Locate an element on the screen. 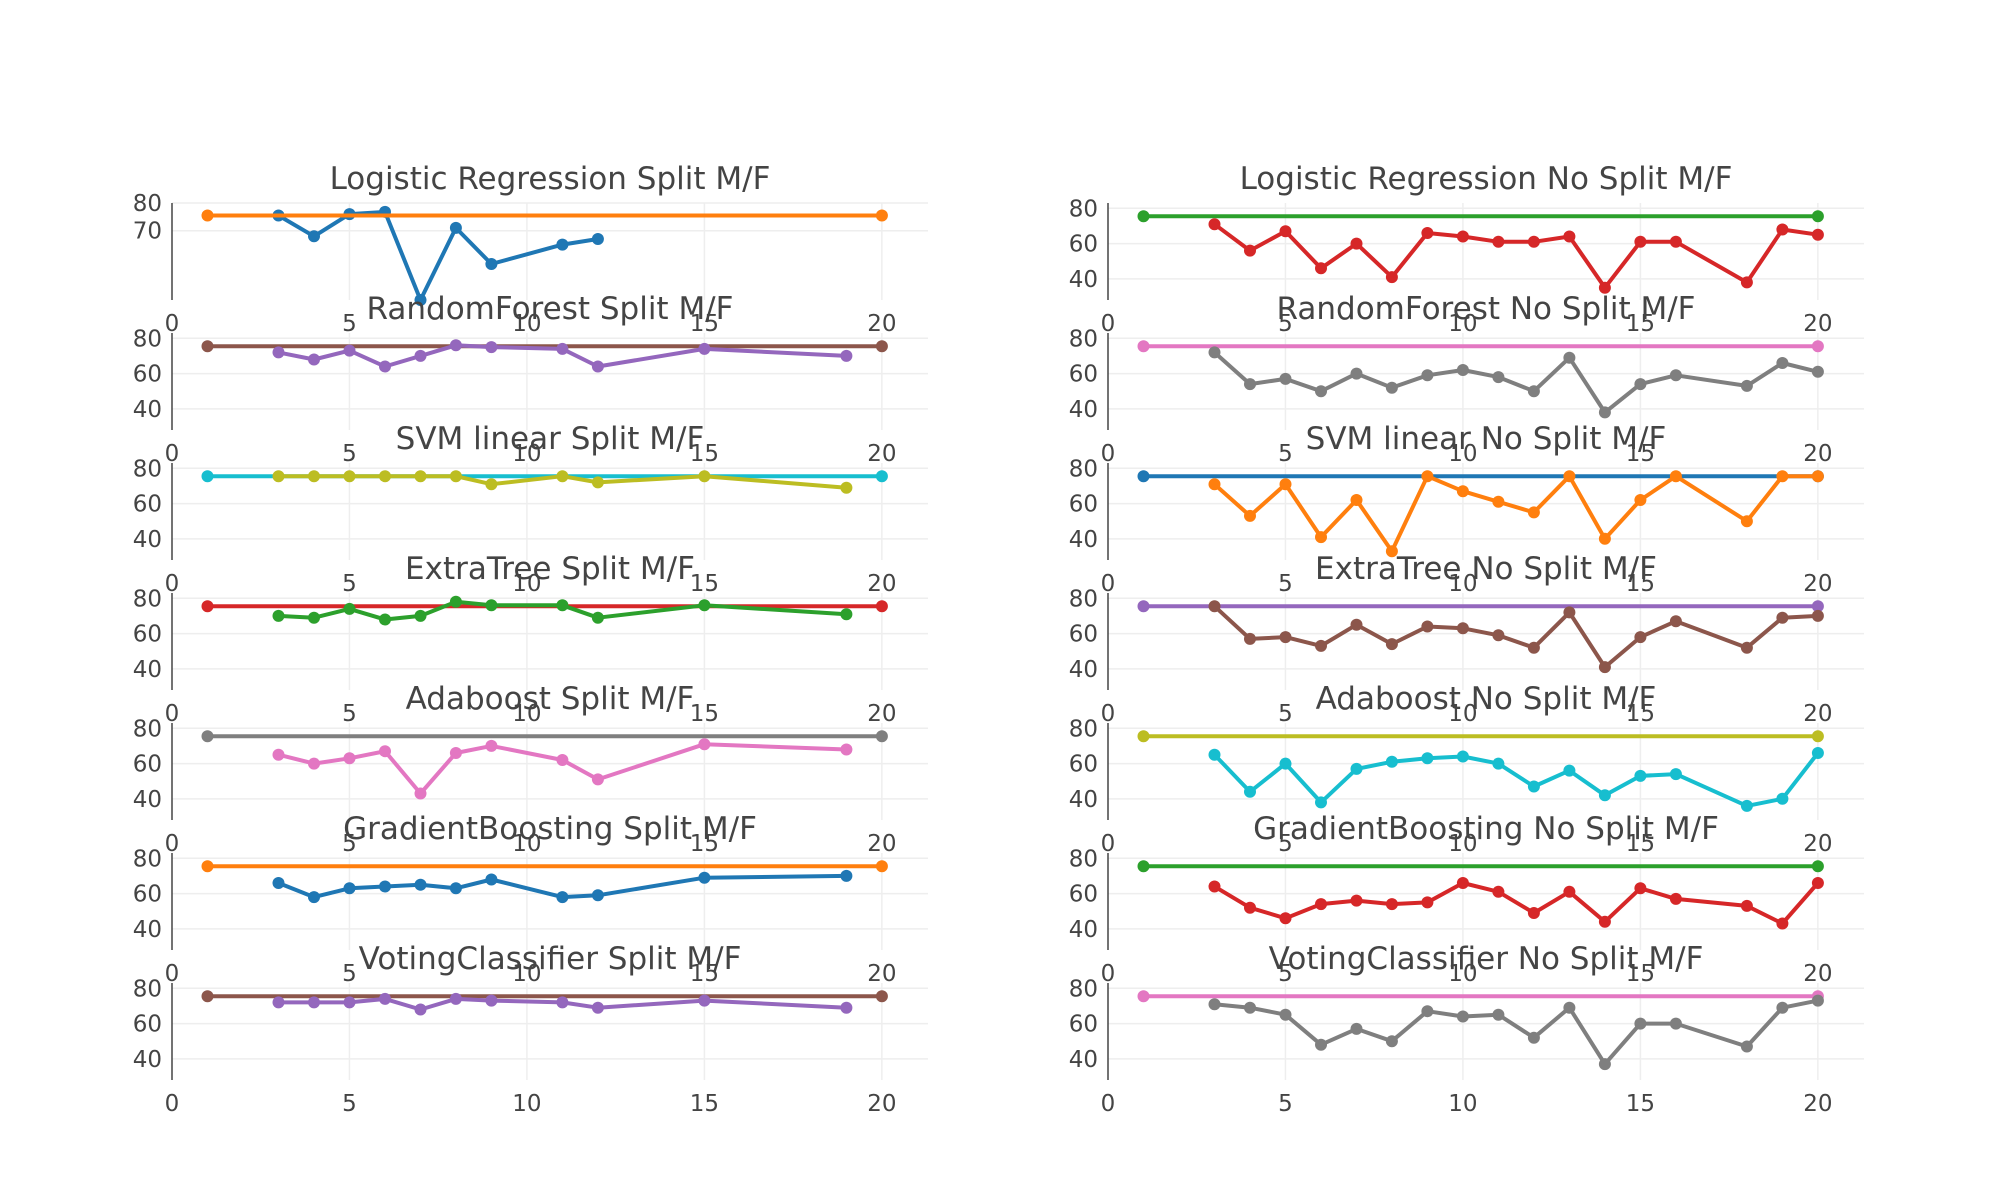 The image size is (2000, 1200). panel-randomforest-split-m-f-xtick-20: 20 is located at coordinates (881, 454).